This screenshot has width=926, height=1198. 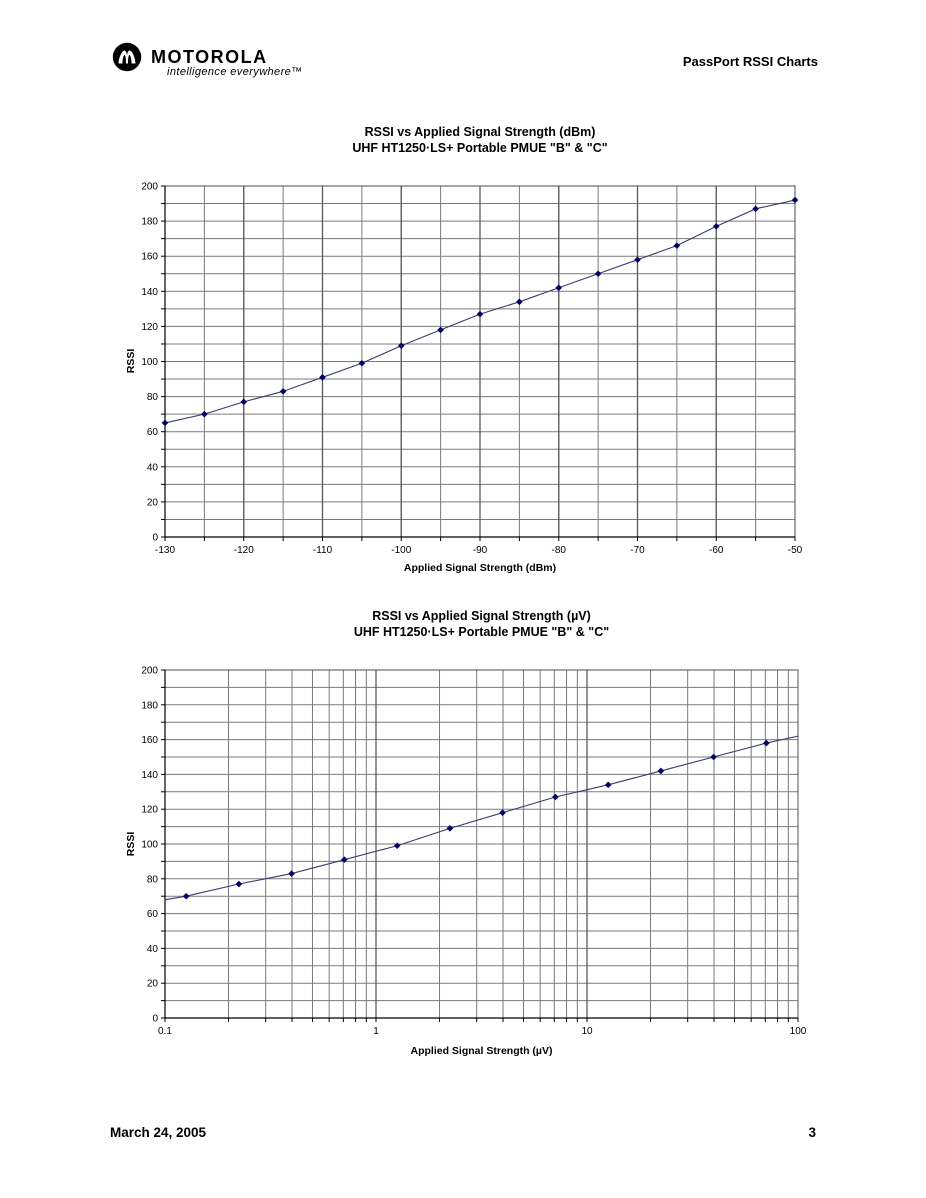 What do you see at coordinates (131, 361) in the screenshot?
I see `chart-dbm-y-axis-title: RSSI` at bounding box center [131, 361].